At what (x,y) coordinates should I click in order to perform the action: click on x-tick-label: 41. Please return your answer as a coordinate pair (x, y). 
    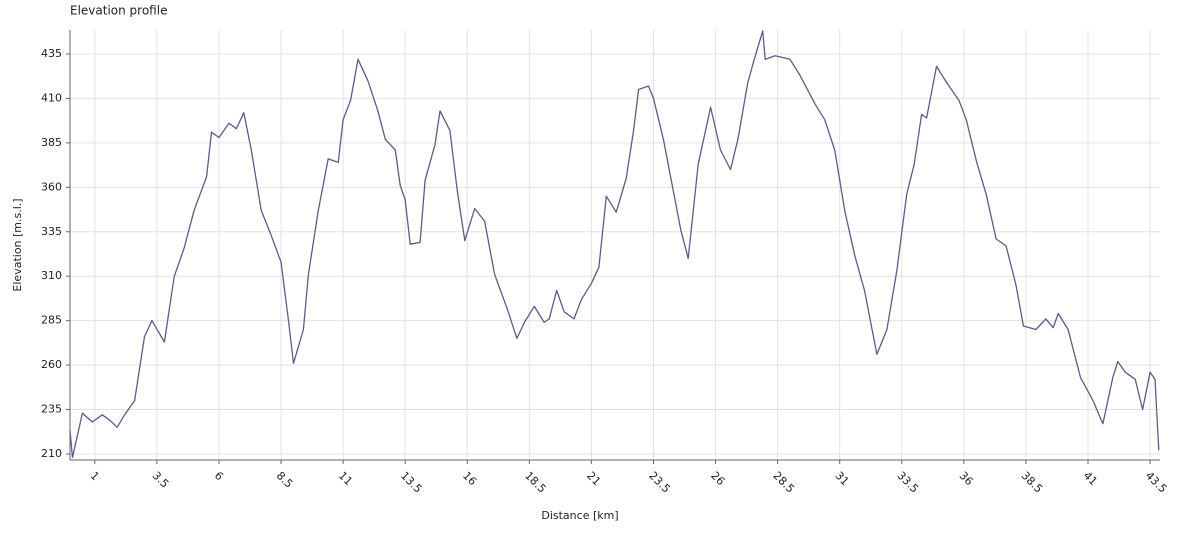
    Looking at the image, I should click on (1090, 478).